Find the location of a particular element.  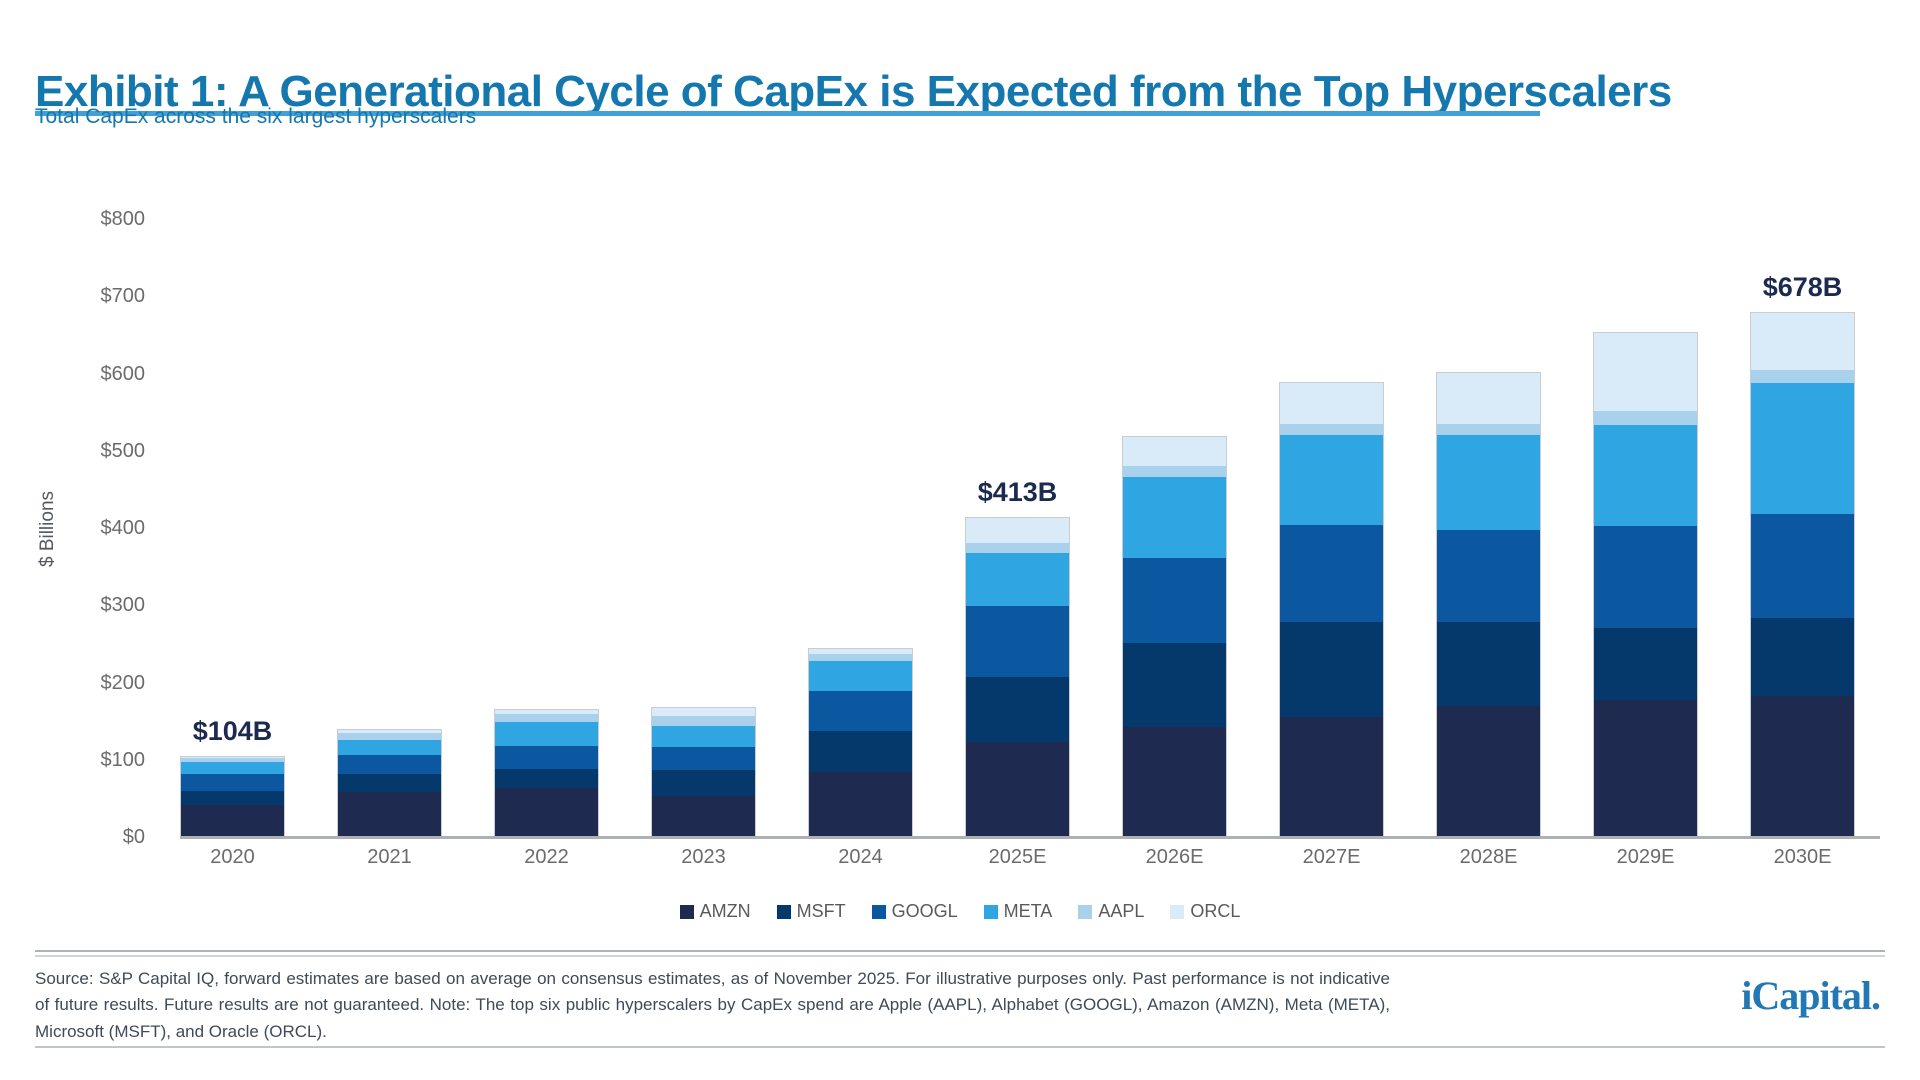

stacked-bar-2024 is located at coordinates (860, 741).